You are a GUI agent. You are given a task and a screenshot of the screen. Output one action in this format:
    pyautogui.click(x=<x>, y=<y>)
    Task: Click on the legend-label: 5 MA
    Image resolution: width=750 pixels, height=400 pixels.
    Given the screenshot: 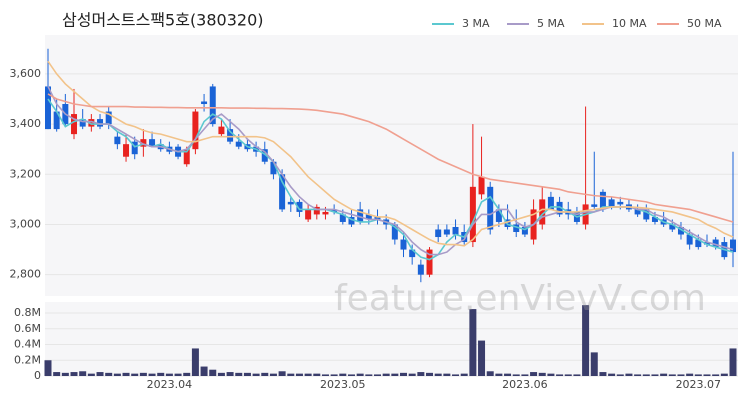 What is the action you would take?
    pyautogui.click(x=551, y=23)
    